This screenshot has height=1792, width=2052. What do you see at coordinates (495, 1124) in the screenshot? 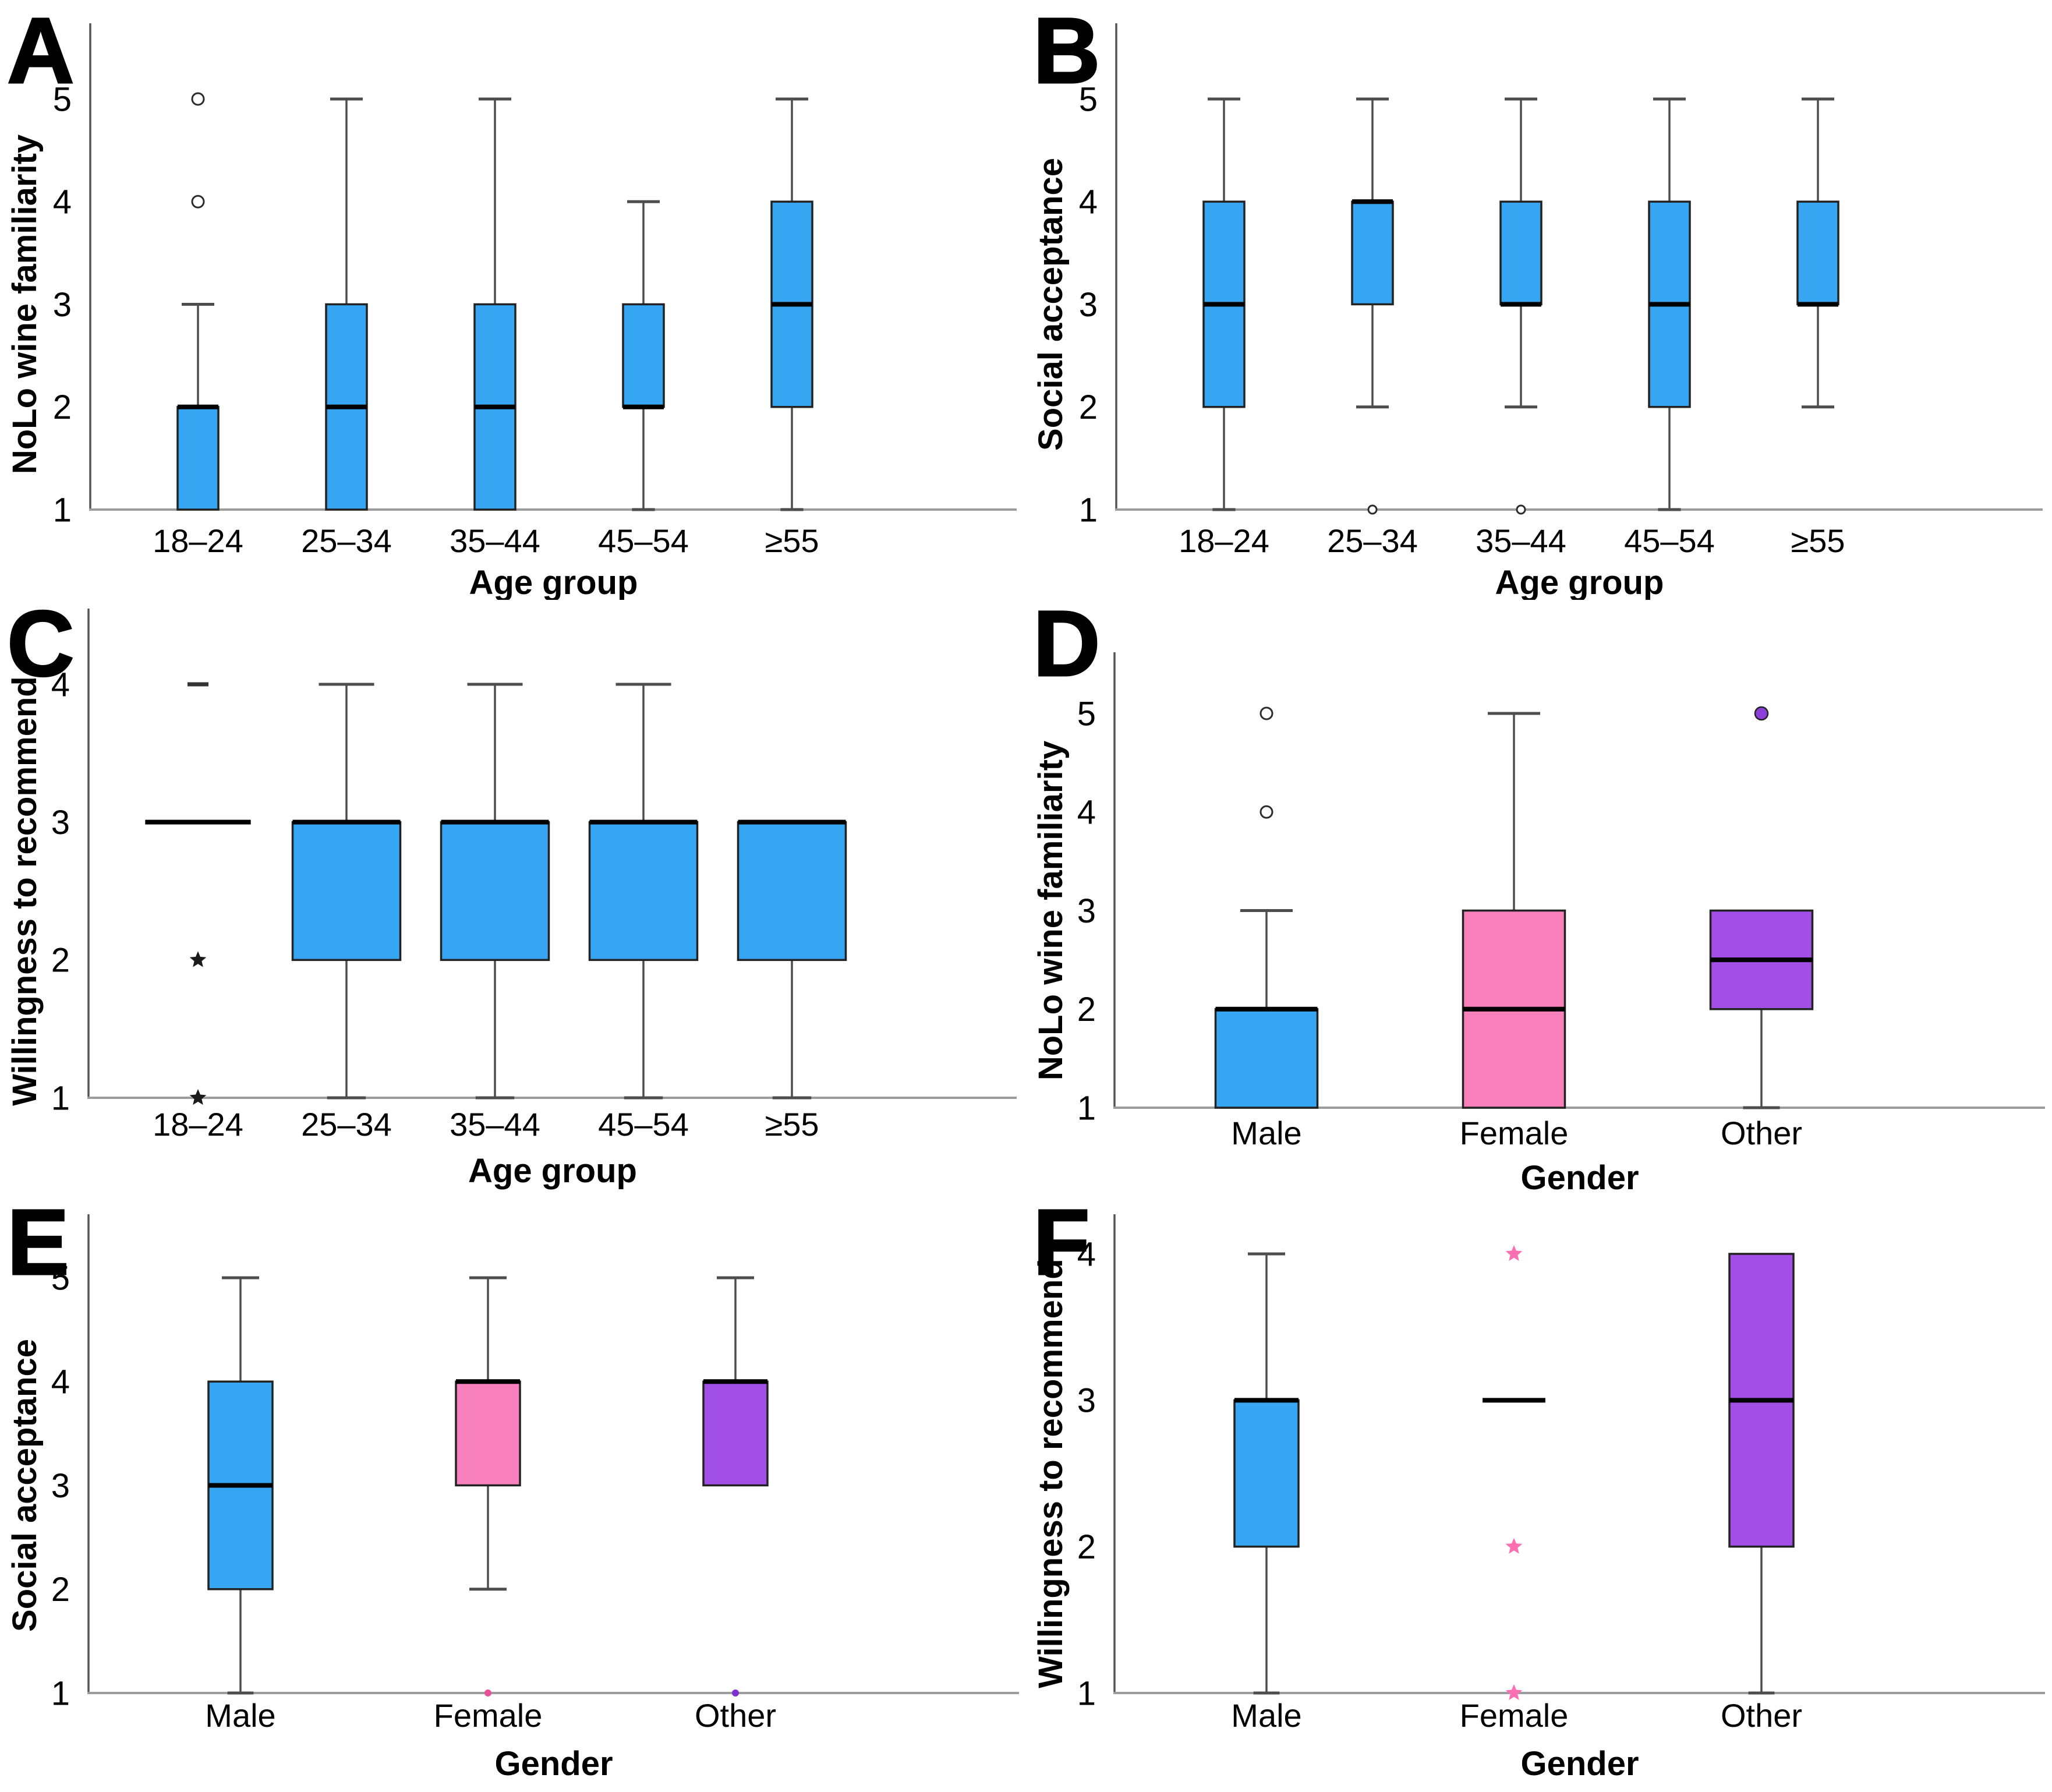
I see `panel-C-xtick-2: 35–44` at bounding box center [495, 1124].